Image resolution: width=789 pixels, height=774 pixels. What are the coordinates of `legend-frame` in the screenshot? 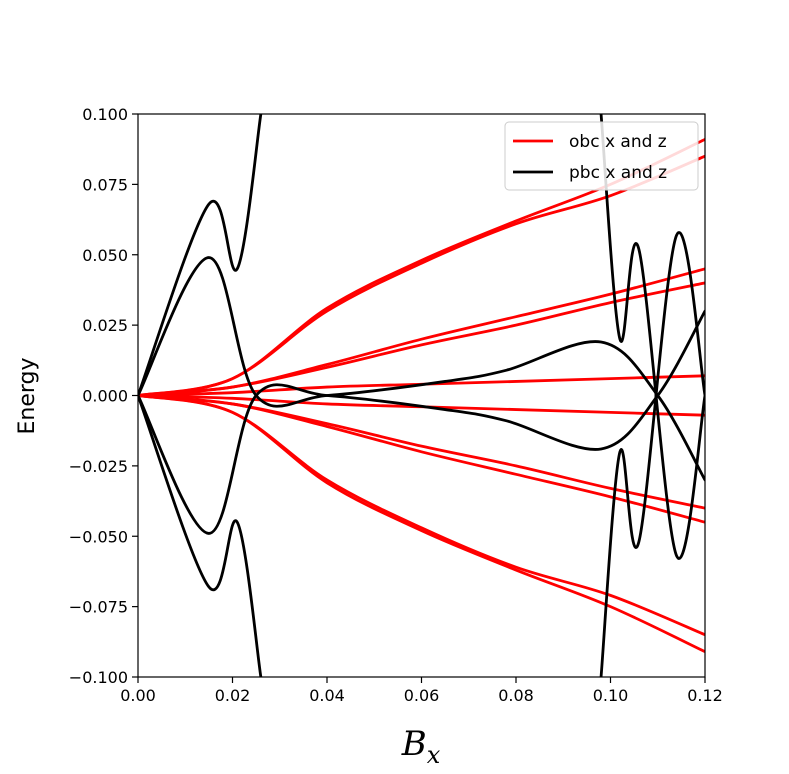 It's located at (601, 156).